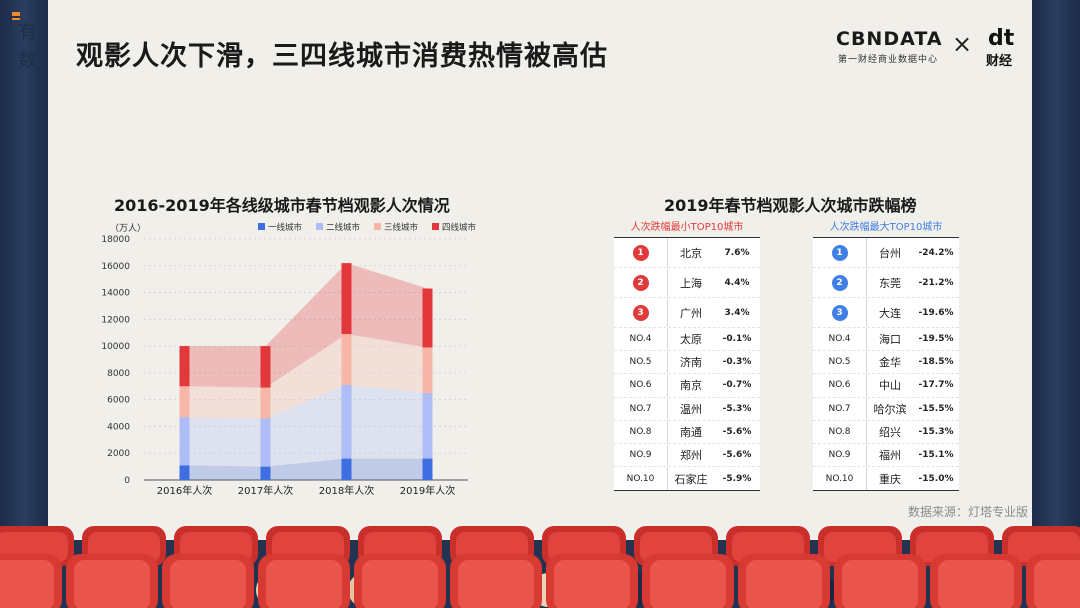 The height and width of the screenshot is (608, 1080). I want to click on rank-row: NO.4 海口 -19.5%, so click(886, 340).